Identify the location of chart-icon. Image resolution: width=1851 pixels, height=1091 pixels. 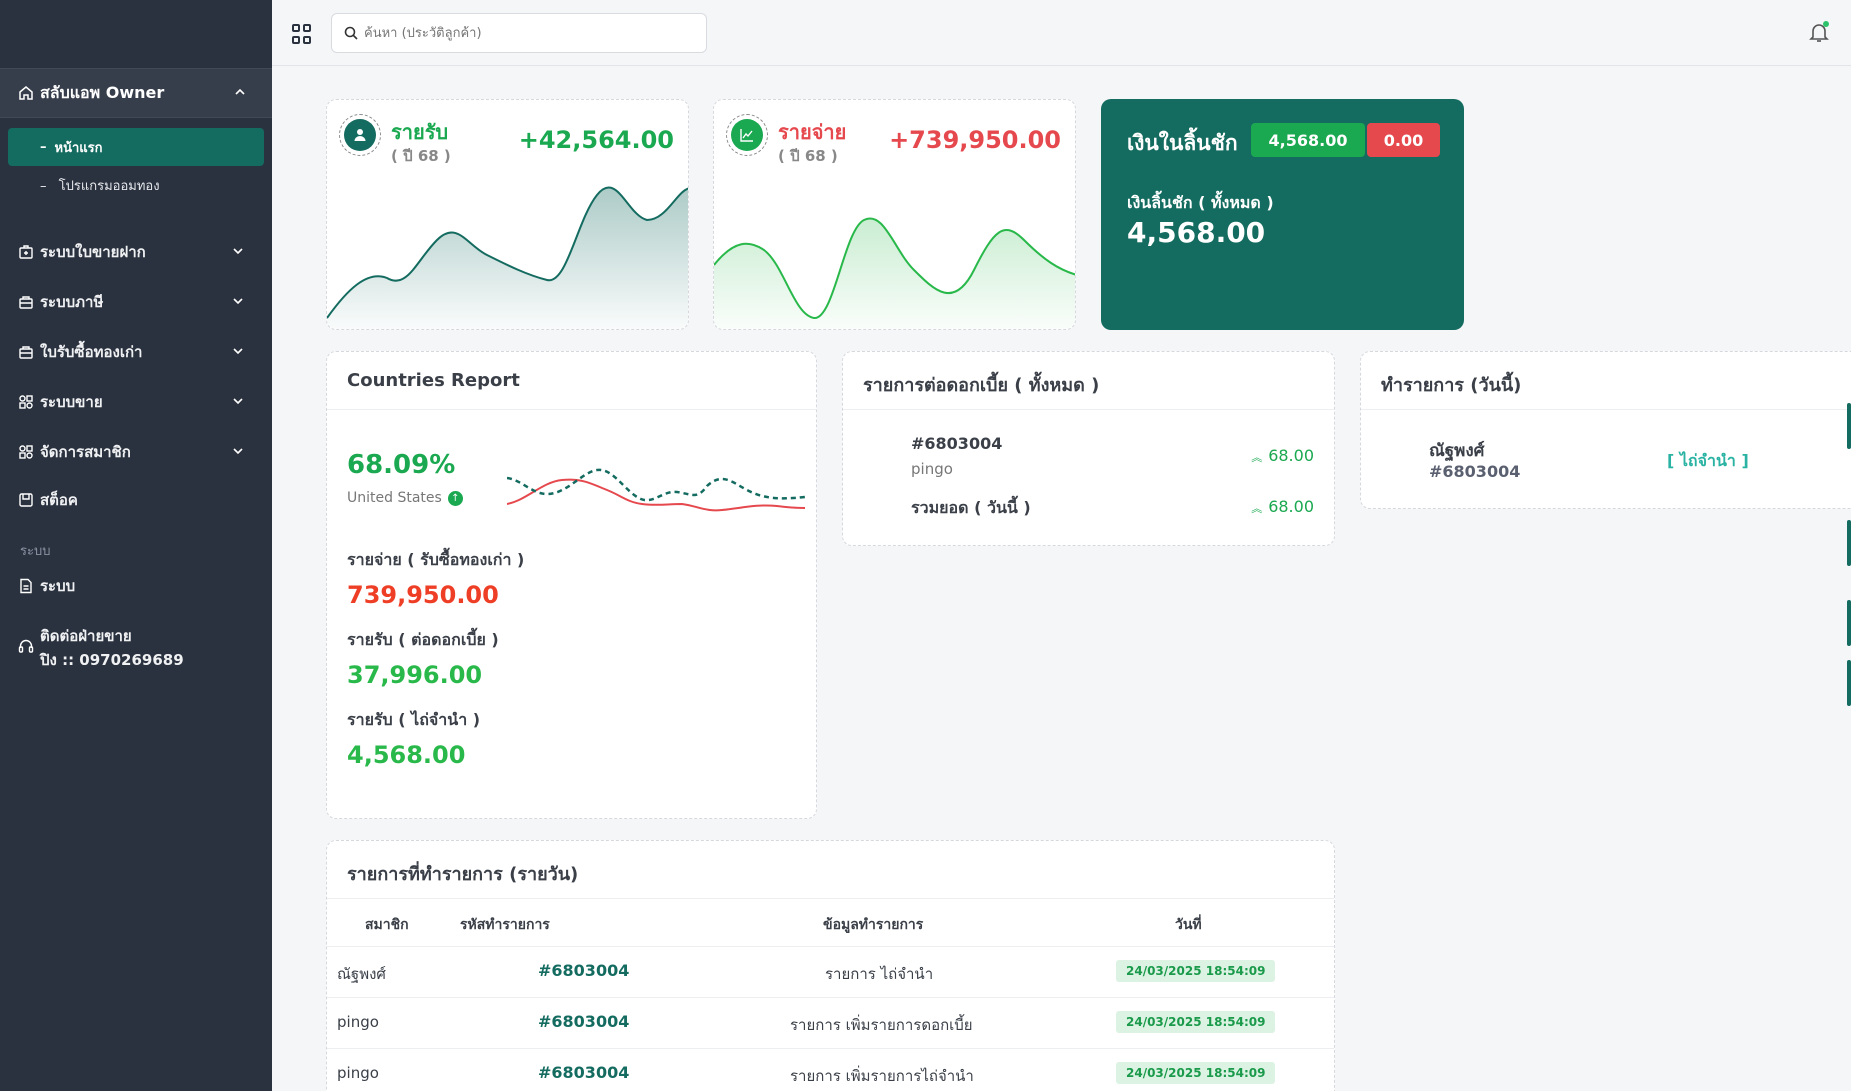
(747, 135).